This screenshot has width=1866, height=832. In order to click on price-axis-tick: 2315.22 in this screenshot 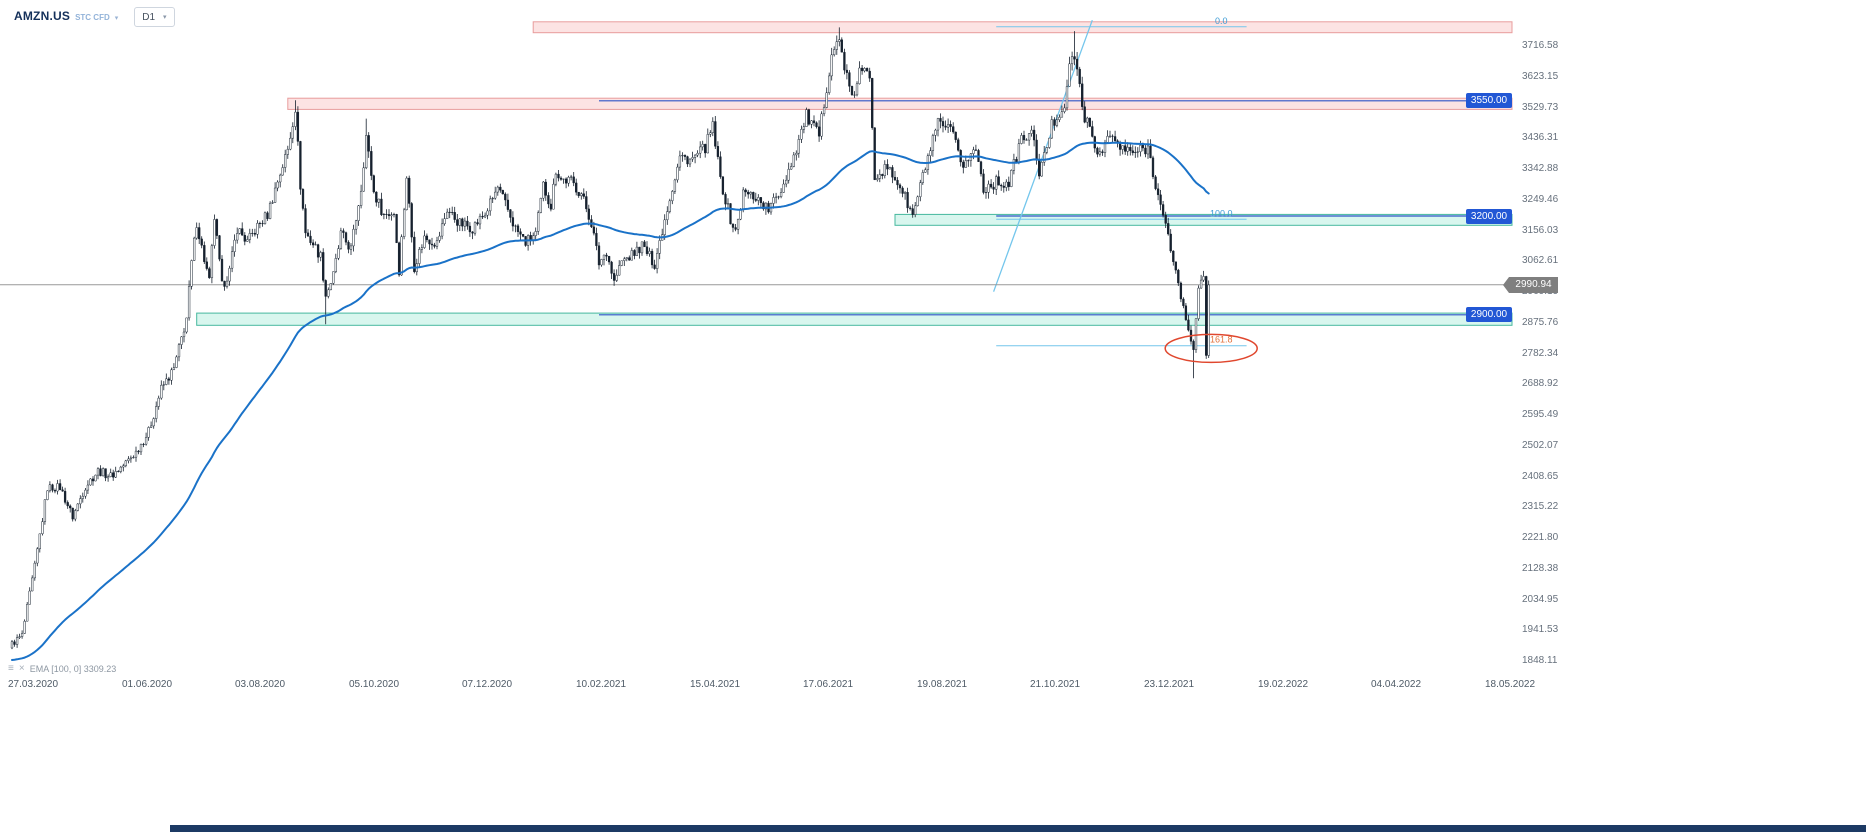, I will do `click(1540, 506)`.